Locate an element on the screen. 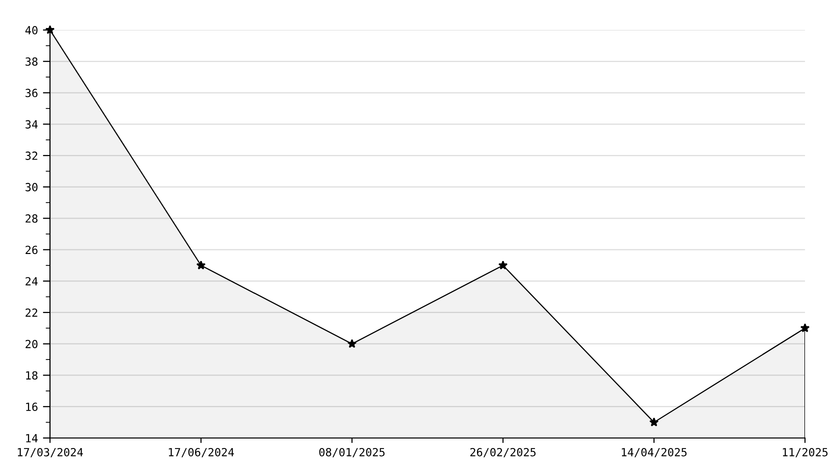 This screenshot has width=834, height=468. x-tick-label: 08/01/2025 is located at coordinates (352, 453).